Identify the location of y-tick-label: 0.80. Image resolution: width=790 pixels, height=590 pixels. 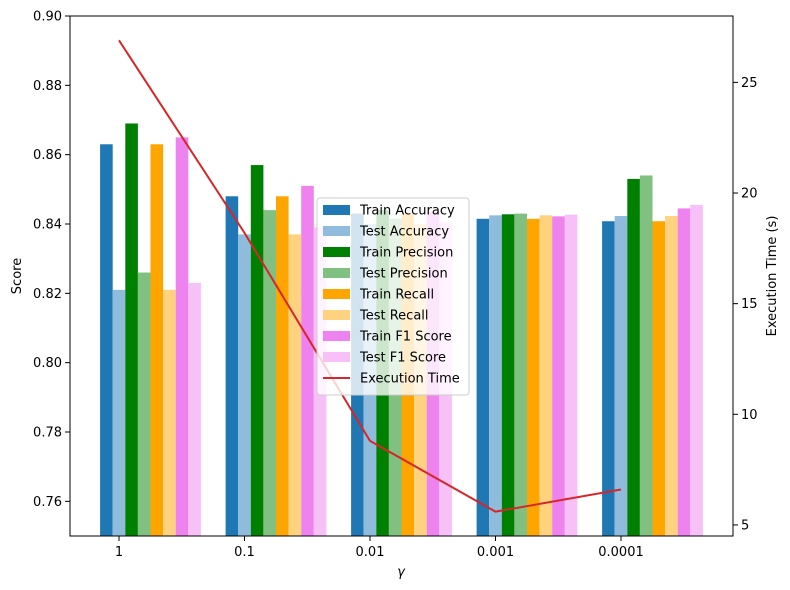
(47, 363).